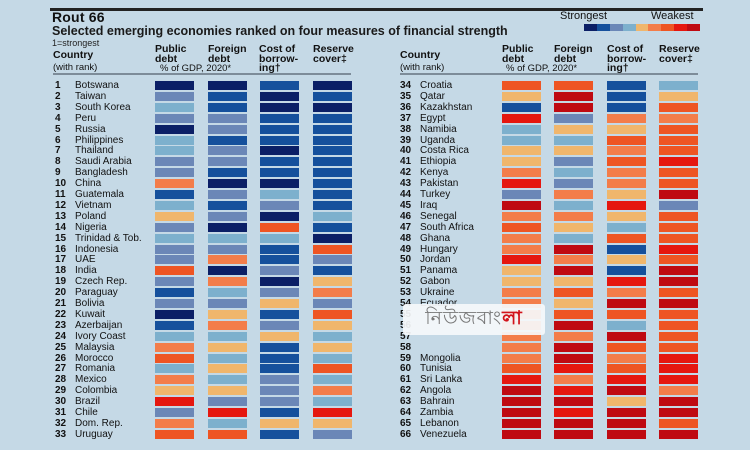 The width and height of the screenshot is (750, 450). Describe the element at coordinates (375, 150) in the screenshot. I see `table-row: 40 Costa Rica` at that location.